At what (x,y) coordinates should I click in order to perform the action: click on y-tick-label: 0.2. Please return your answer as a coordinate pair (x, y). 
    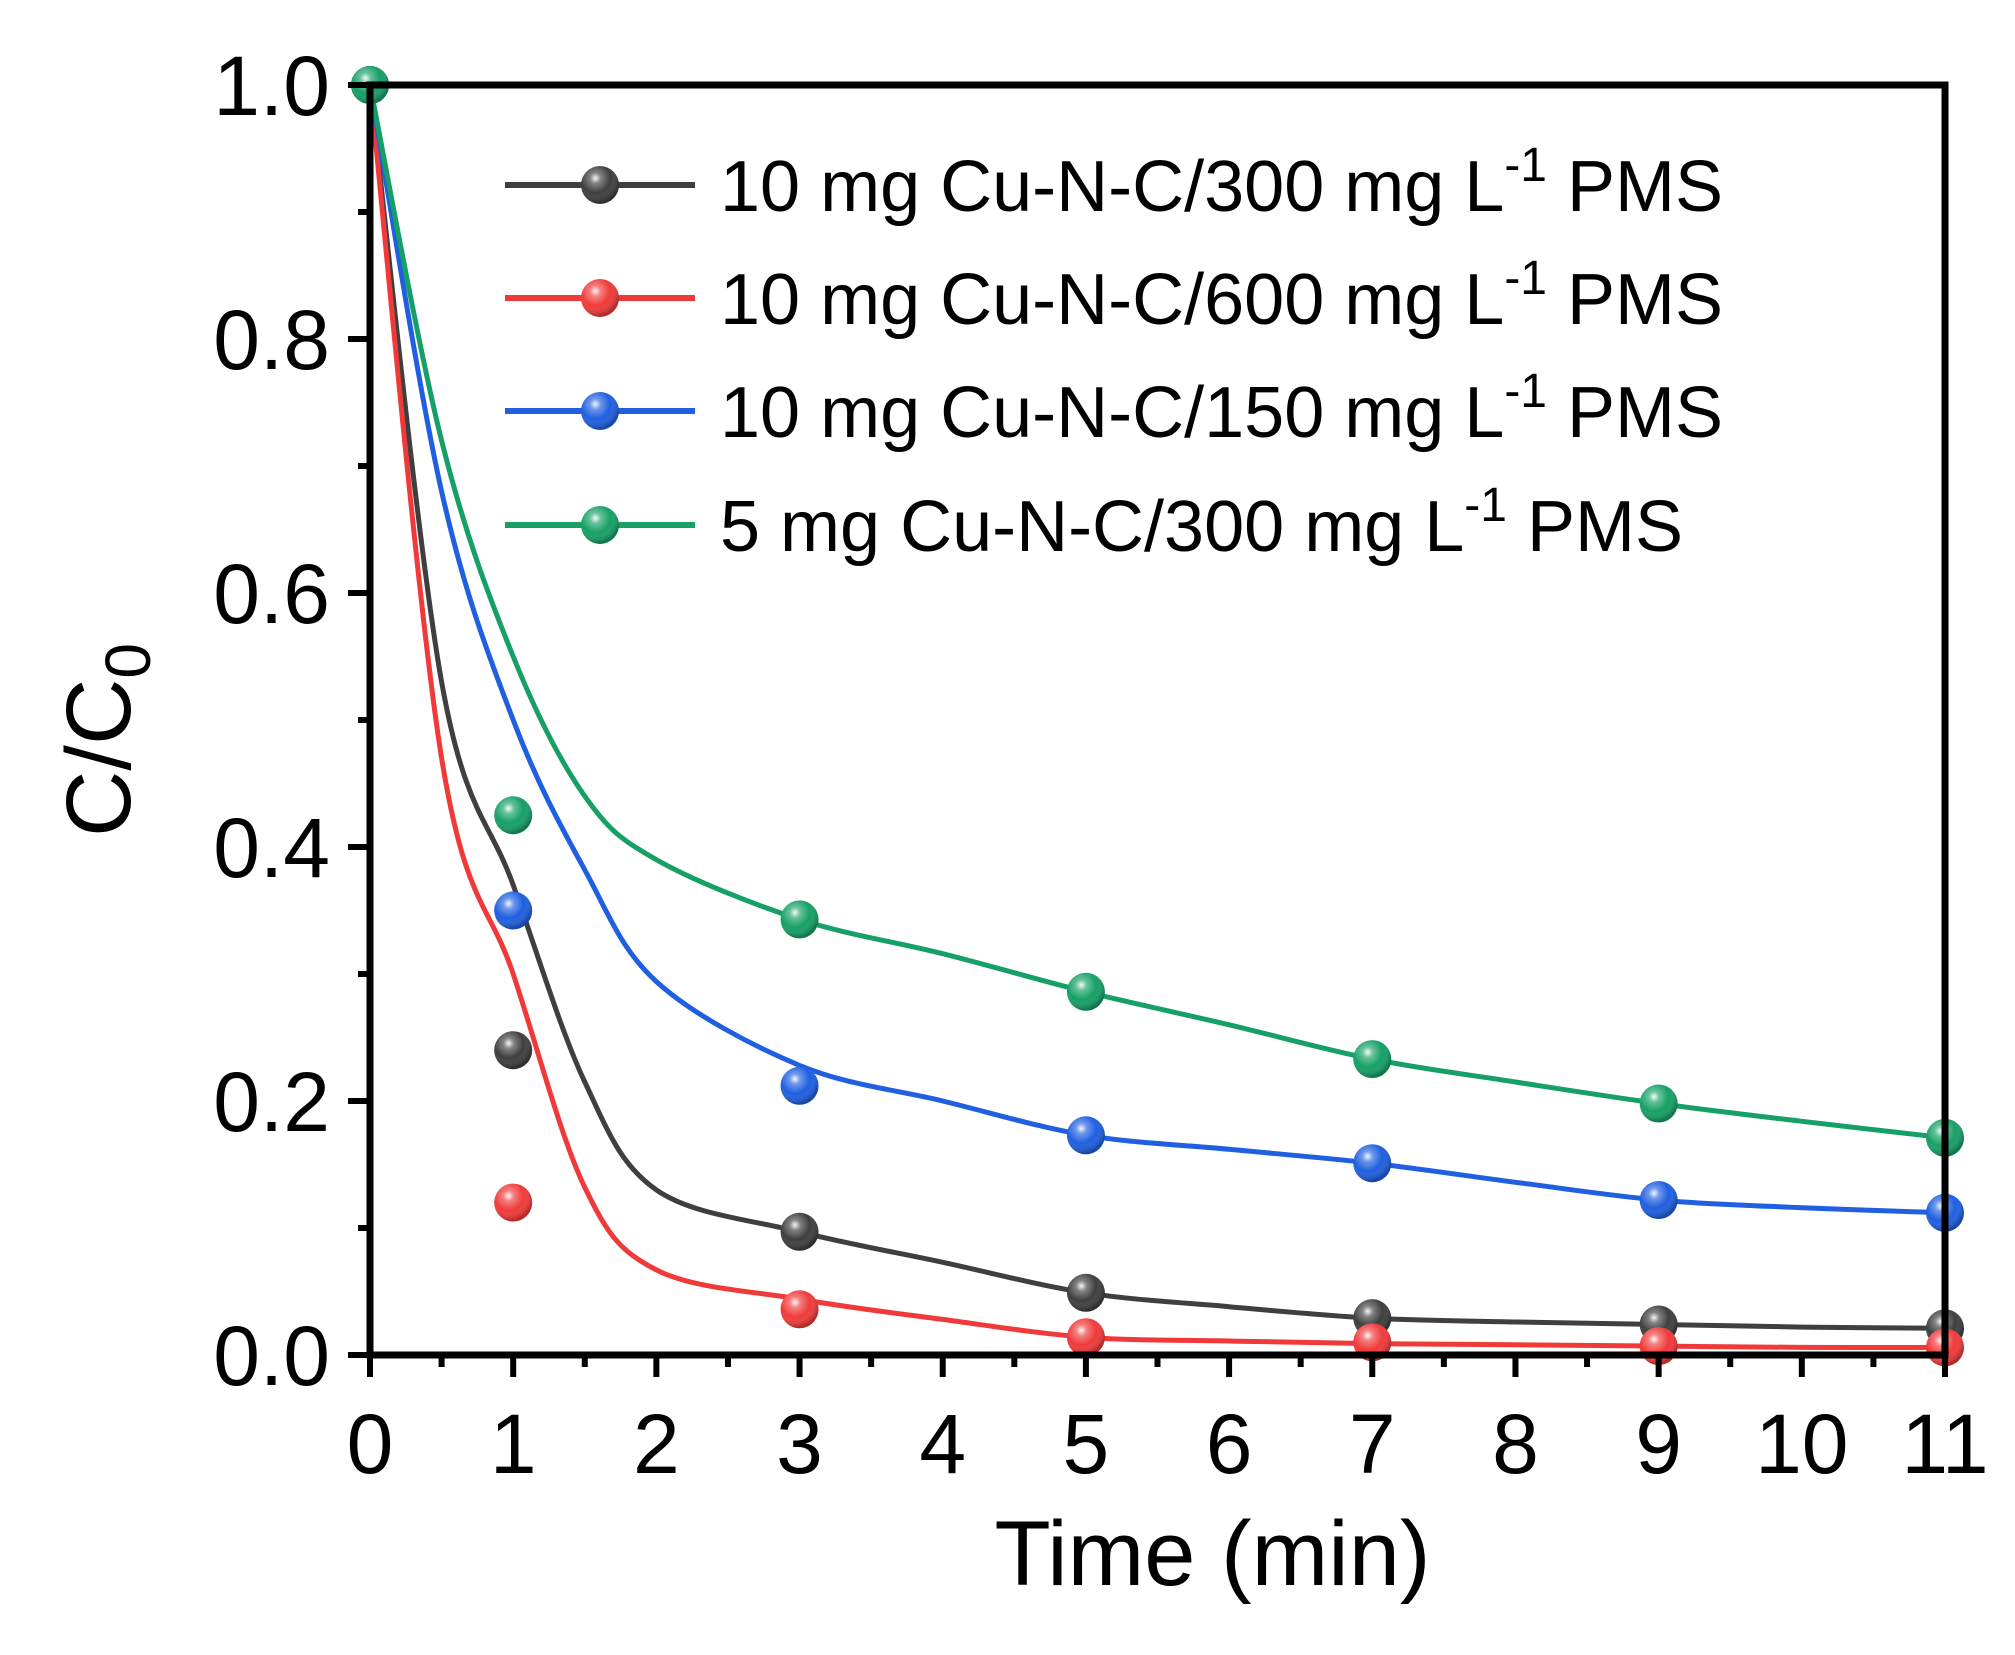
    Looking at the image, I should click on (271, 1102).